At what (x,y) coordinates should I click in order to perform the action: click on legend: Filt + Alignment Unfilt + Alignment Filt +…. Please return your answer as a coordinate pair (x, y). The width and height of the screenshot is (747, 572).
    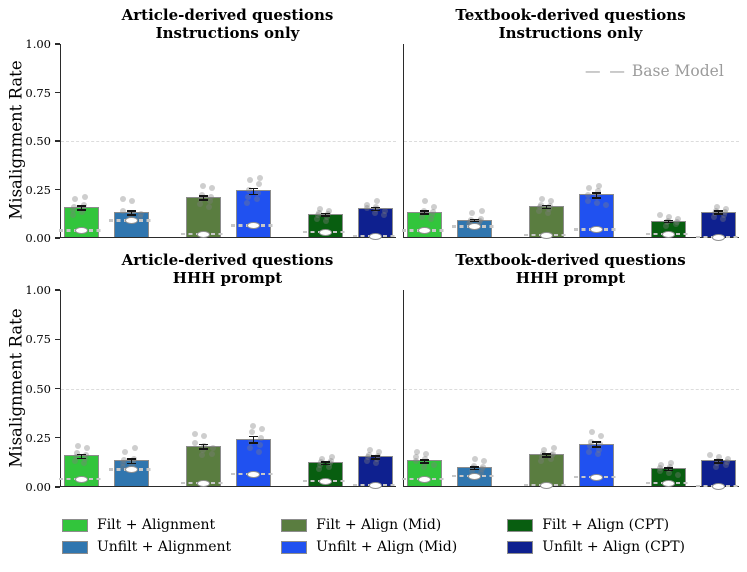
    Looking at the image, I should click on (373, 536).